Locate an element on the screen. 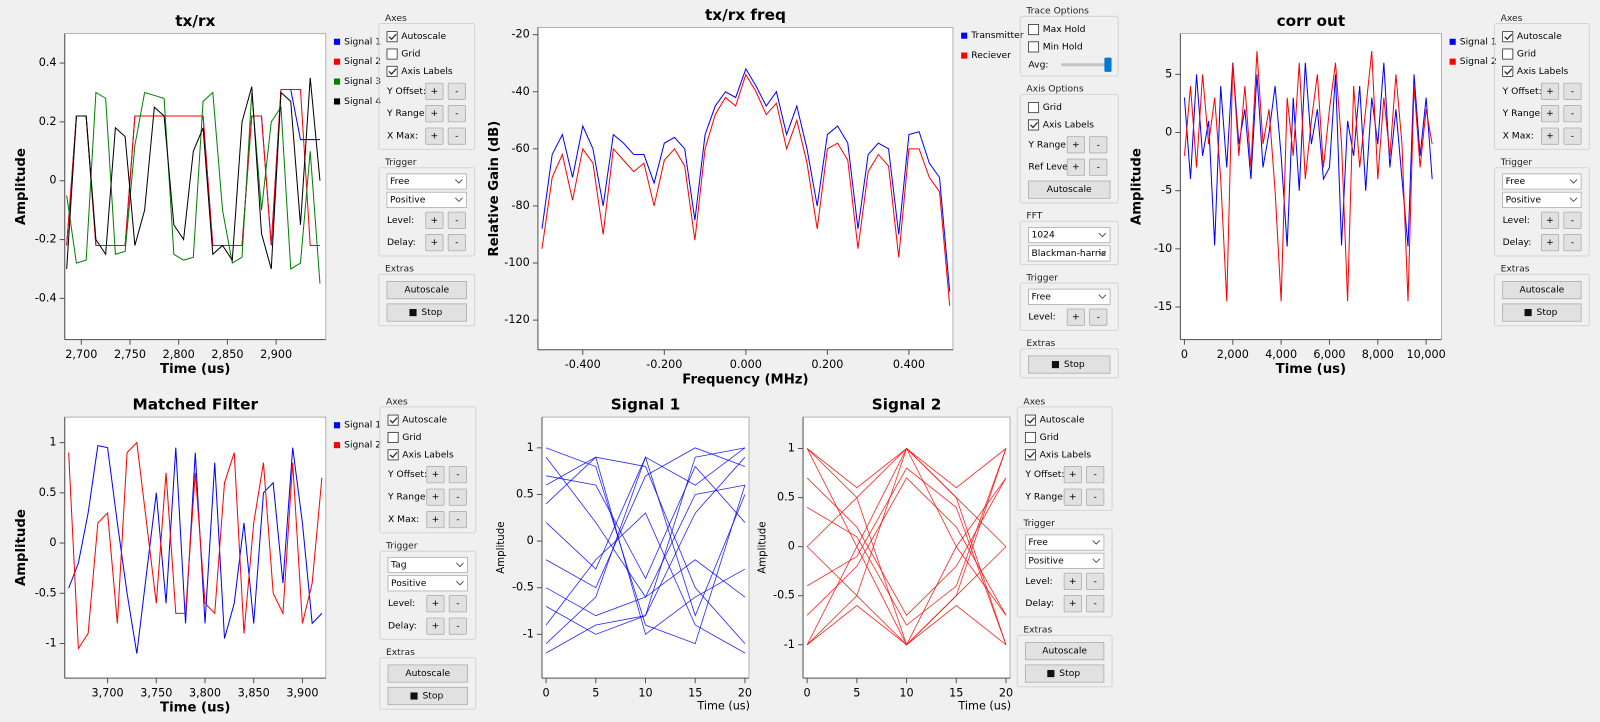 The image size is (1600, 722). y-tick-label: 1 is located at coordinates (52, 442).